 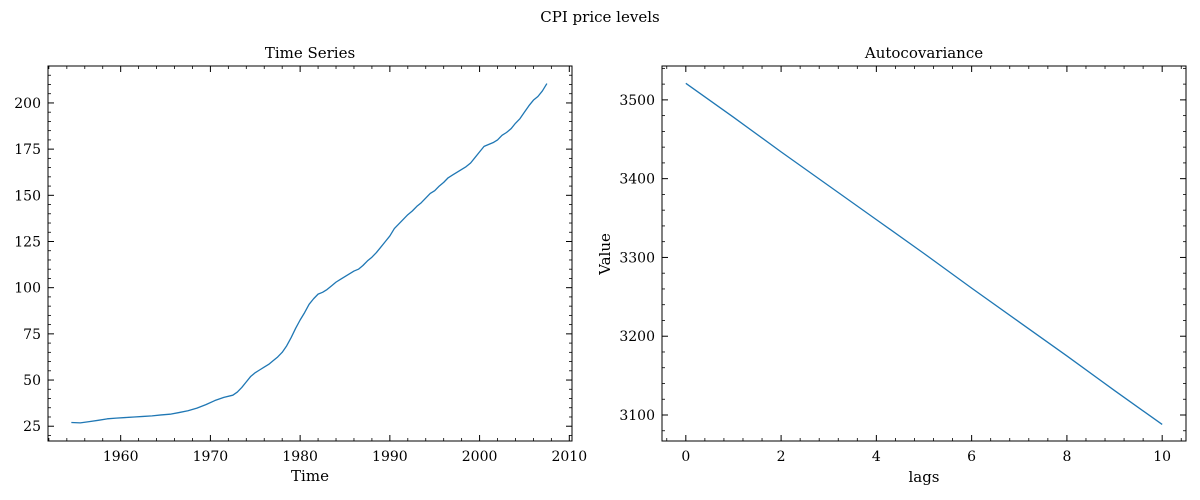 What do you see at coordinates (310, 53) in the screenshot?
I see `panel-title: Time Series` at bounding box center [310, 53].